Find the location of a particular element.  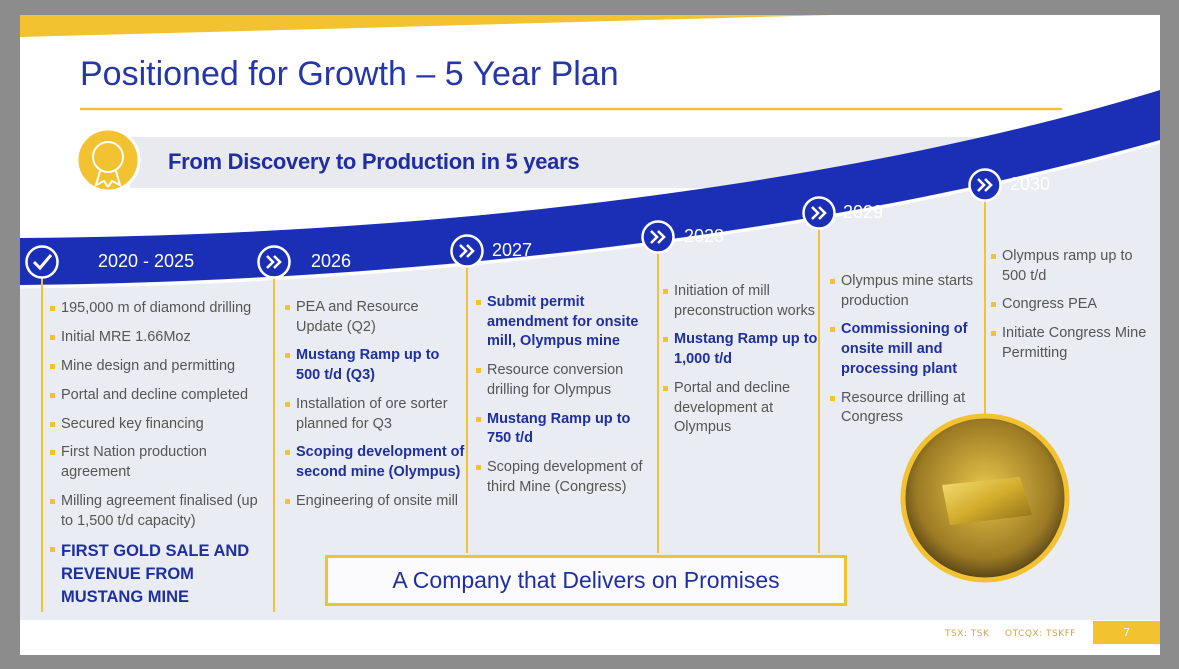

timeline-period: 2029 is located at coordinates (863, 212).